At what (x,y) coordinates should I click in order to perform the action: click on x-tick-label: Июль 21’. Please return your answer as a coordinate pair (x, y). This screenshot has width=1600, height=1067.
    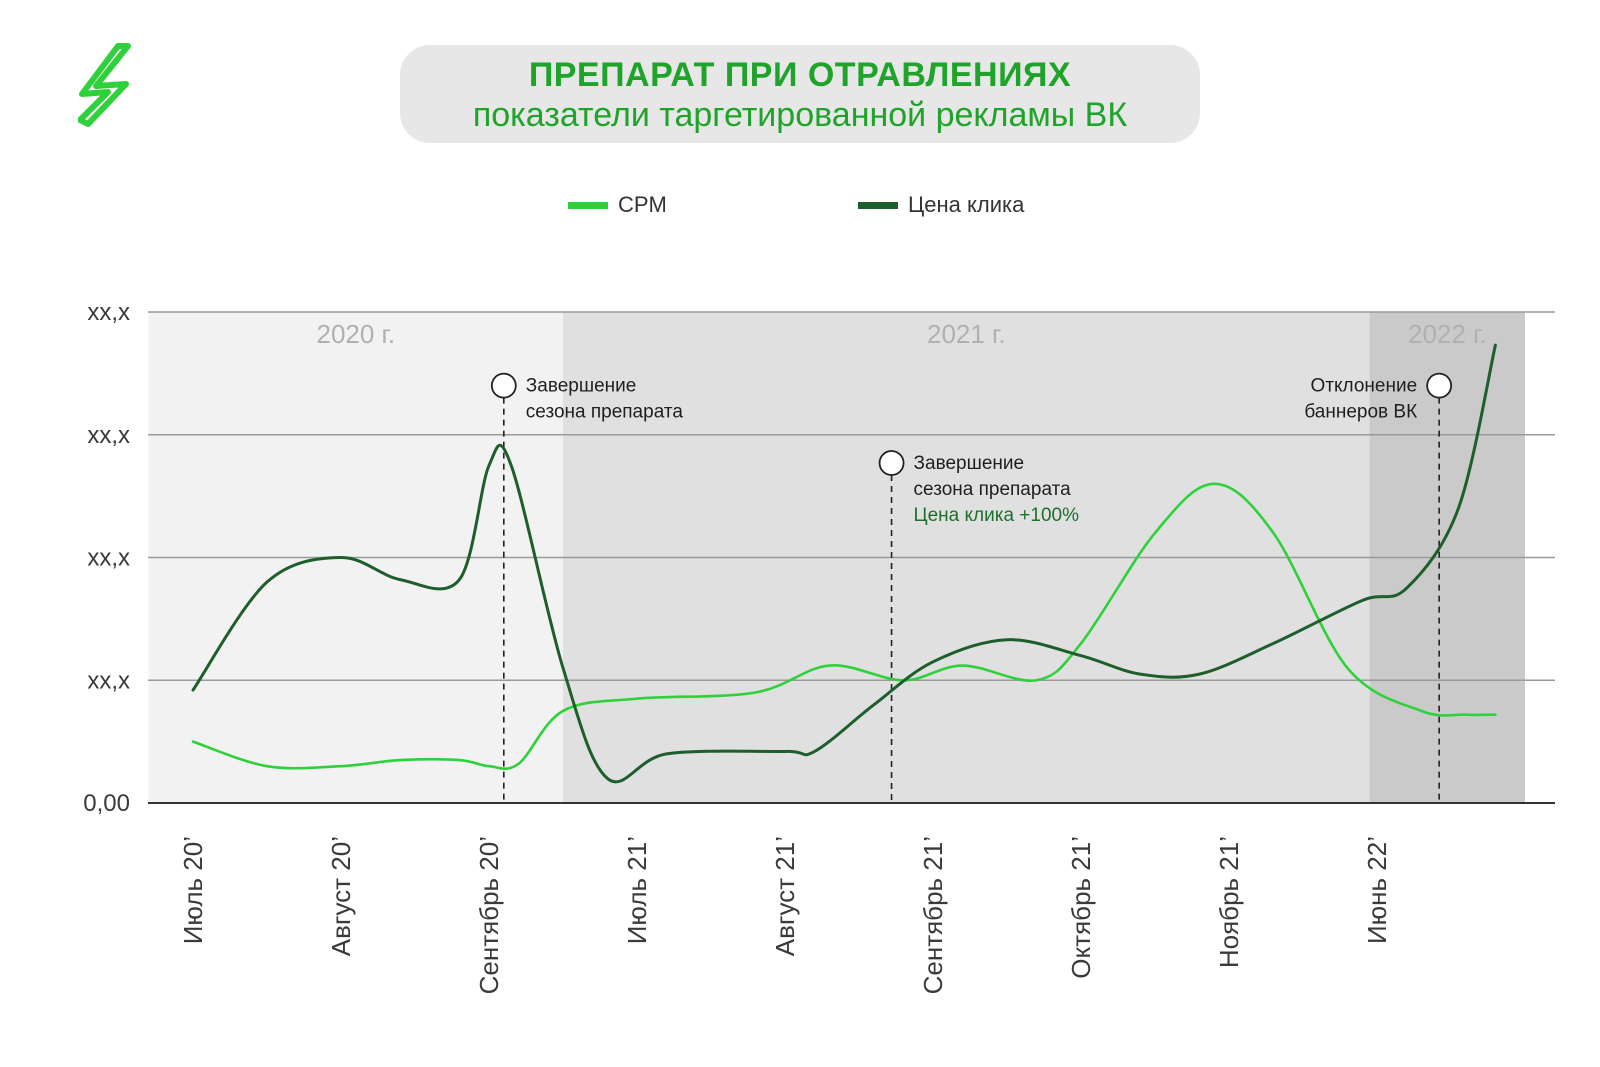
    Looking at the image, I should click on (637, 890).